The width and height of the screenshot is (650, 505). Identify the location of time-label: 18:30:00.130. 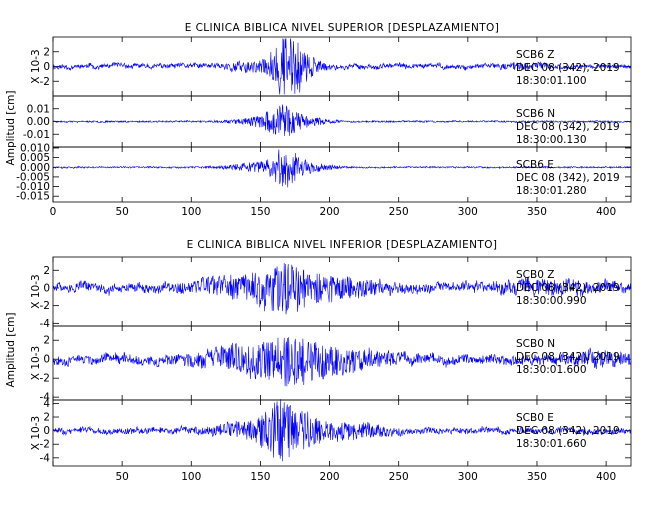
(551, 140).